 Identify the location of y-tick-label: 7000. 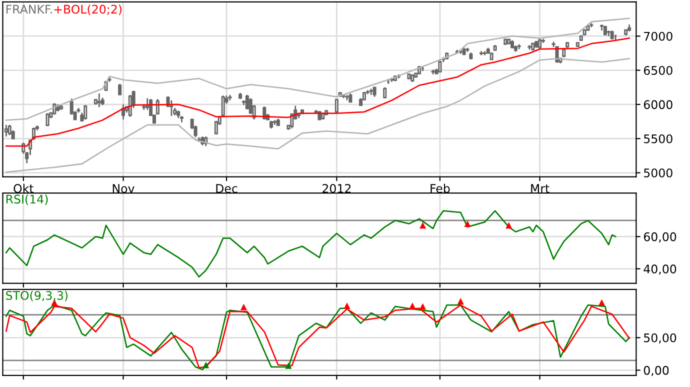
(658, 36).